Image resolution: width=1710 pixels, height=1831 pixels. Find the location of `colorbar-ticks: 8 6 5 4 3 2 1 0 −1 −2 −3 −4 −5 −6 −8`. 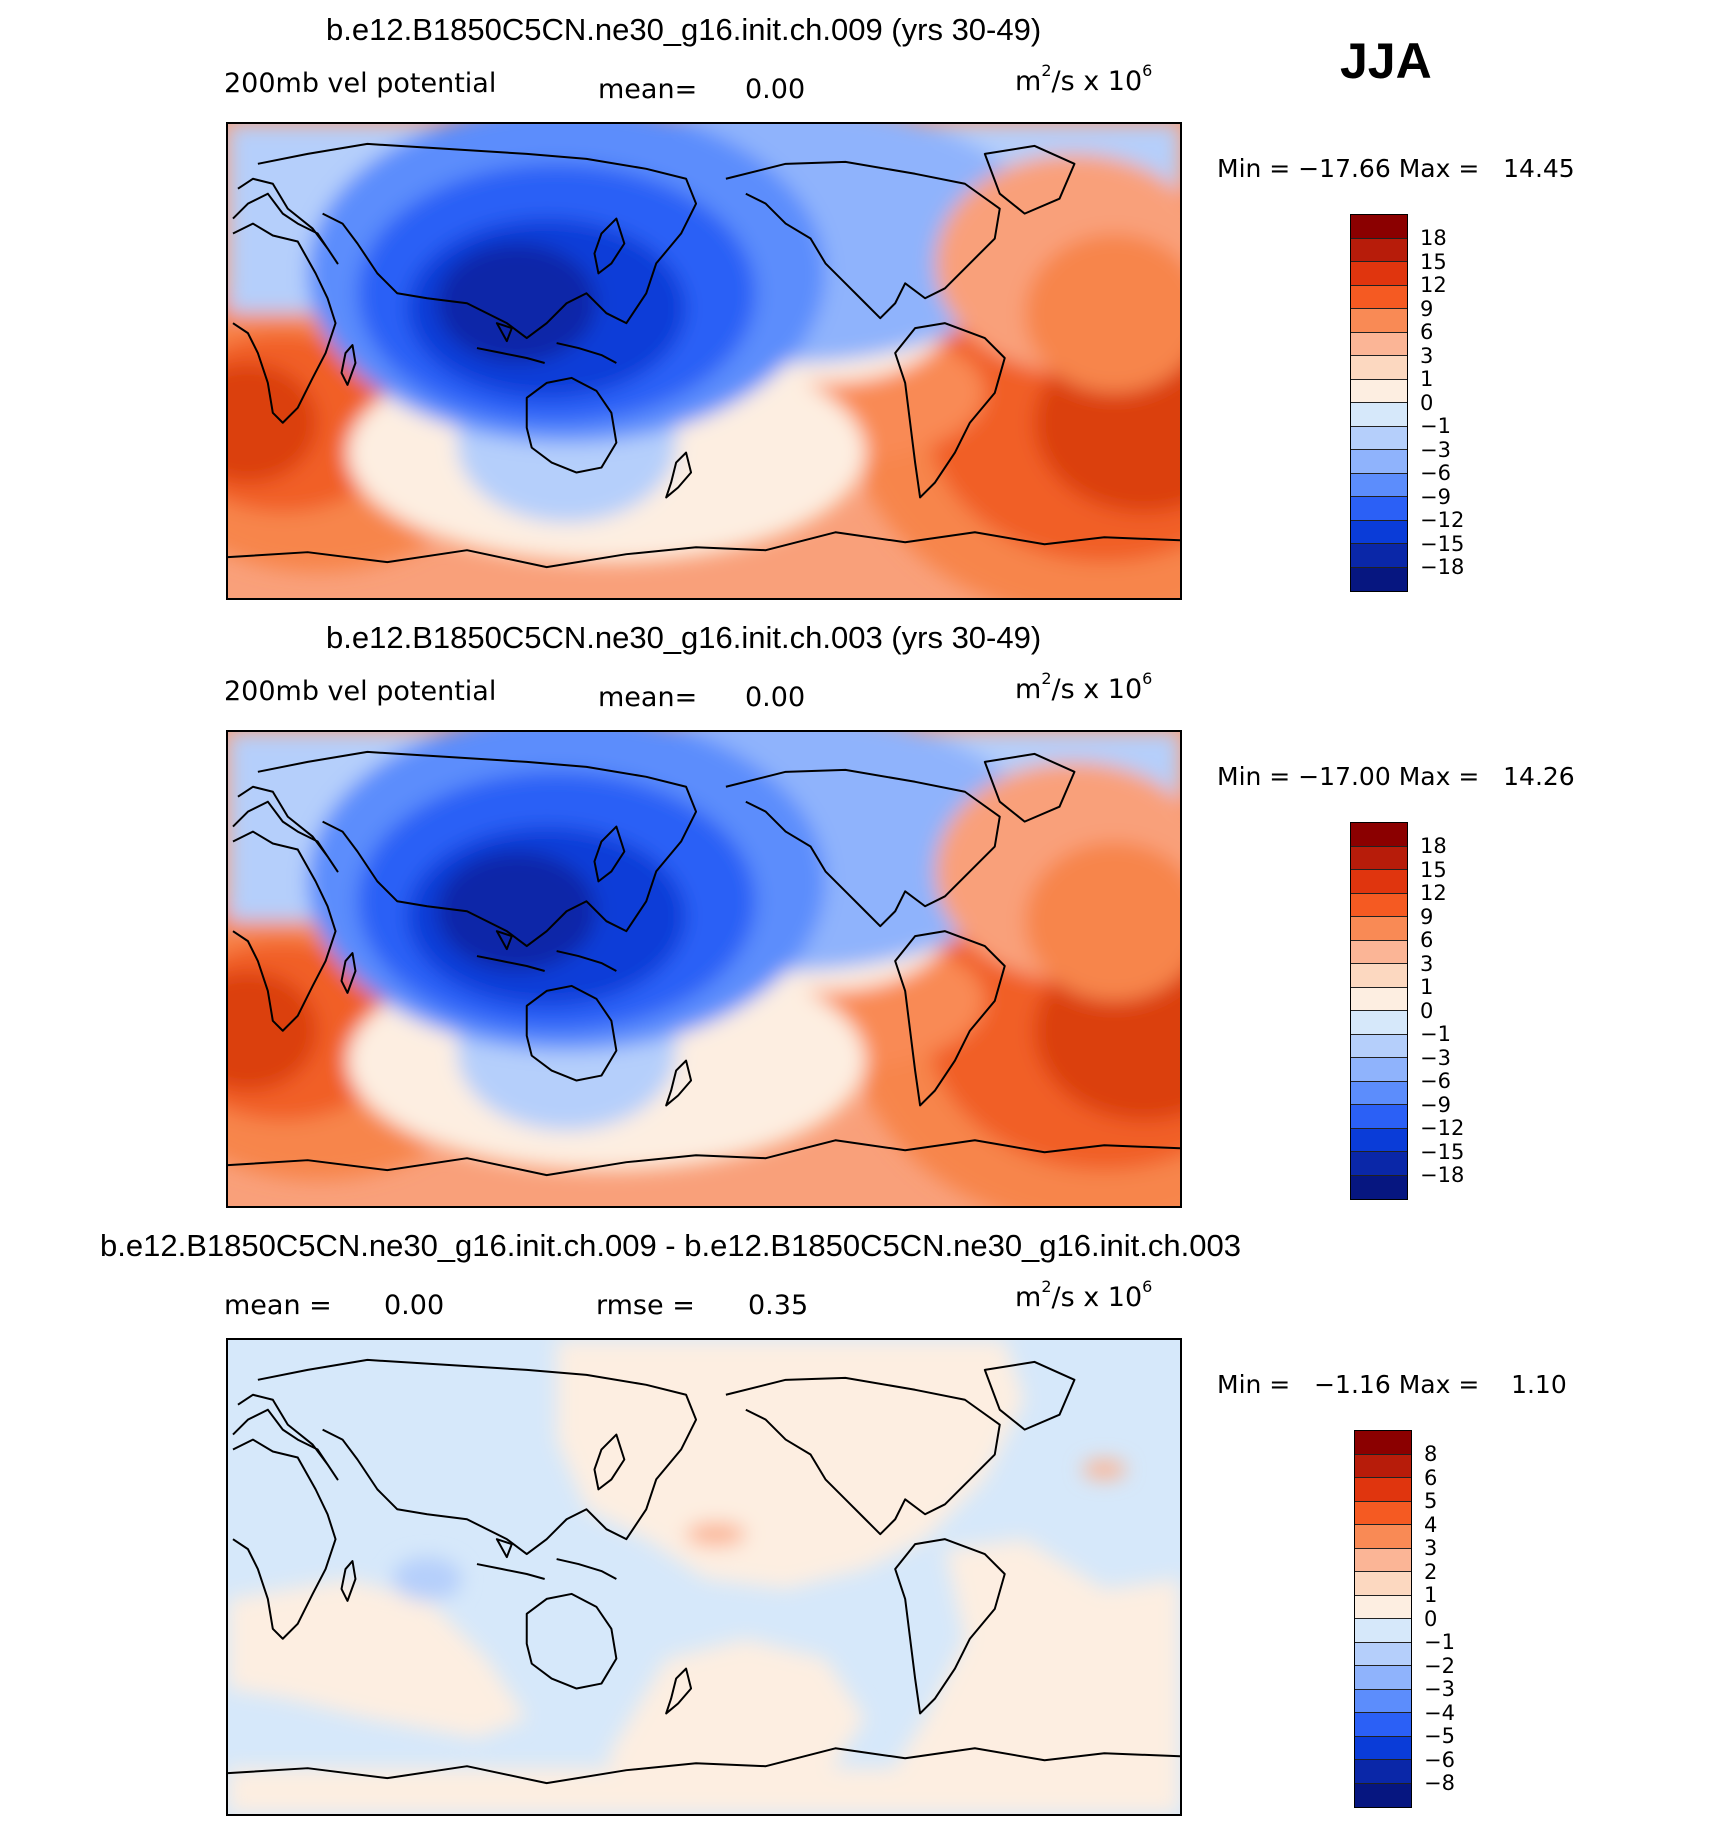

colorbar-ticks: 8 6 5 4 3 2 1 0 −1 −2 −3 −4 −5 −6 −8 is located at coordinates (1439, 1619).